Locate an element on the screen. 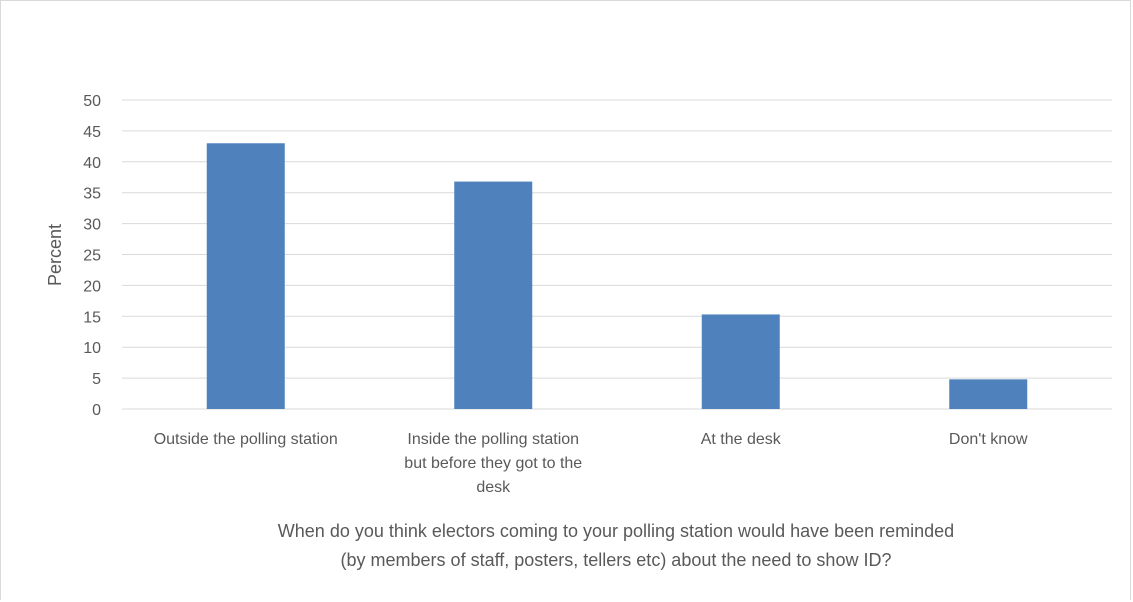 Image resolution: width=1133 pixels, height=602 pixels. x-category-label: At the desk is located at coordinates (741, 439).